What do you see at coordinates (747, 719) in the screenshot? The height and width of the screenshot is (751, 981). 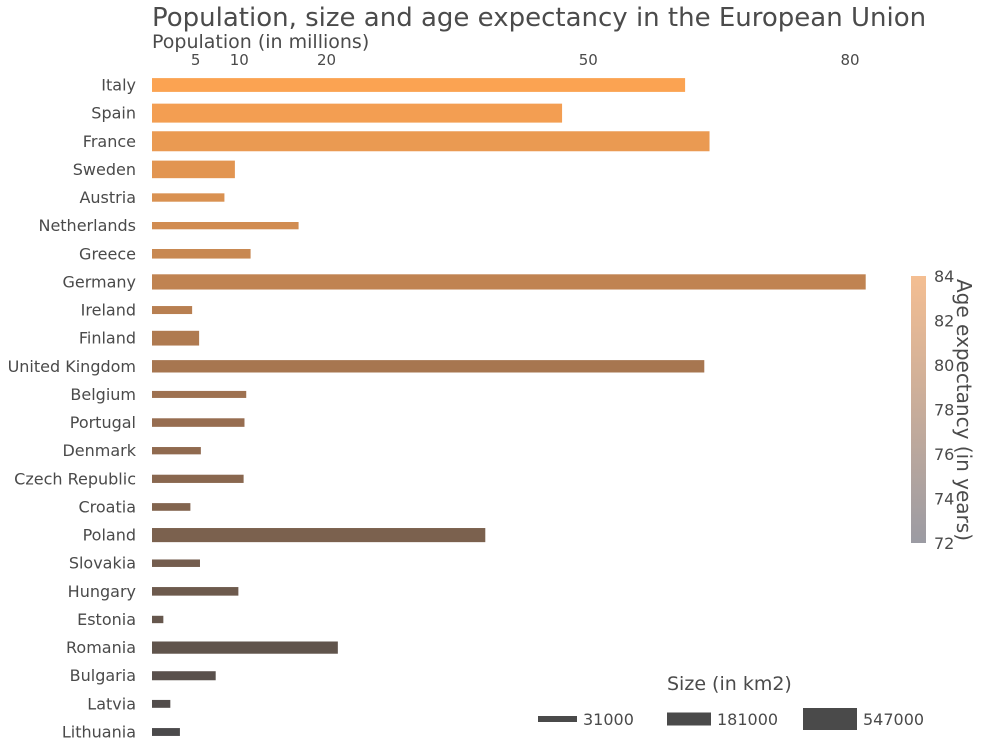 I see `size-legend-label: 181000` at bounding box center [747, 719].